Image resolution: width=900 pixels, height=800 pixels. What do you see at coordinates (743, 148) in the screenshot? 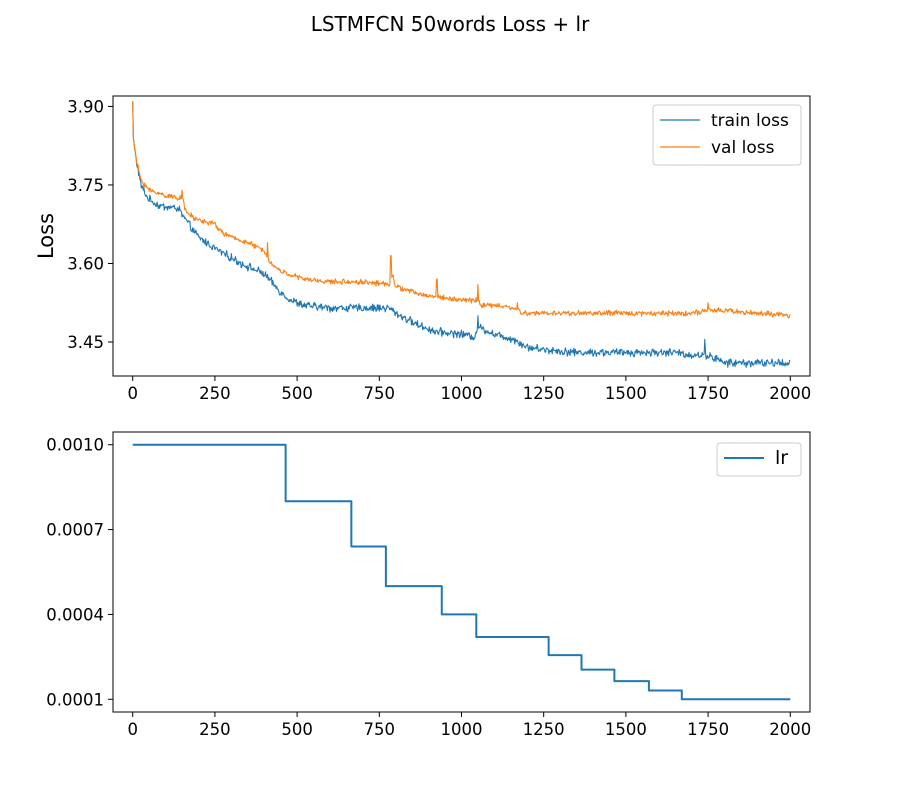
I see `legend-label-val-loss: val loss` at bounding box center [743, 148].